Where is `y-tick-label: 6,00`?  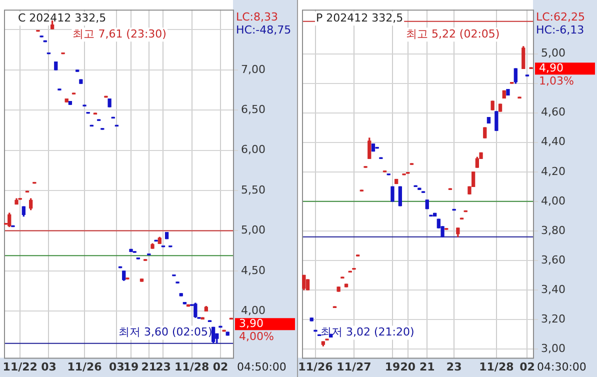
y-tick-label: 6,00 is located at coordinates (253, 149).